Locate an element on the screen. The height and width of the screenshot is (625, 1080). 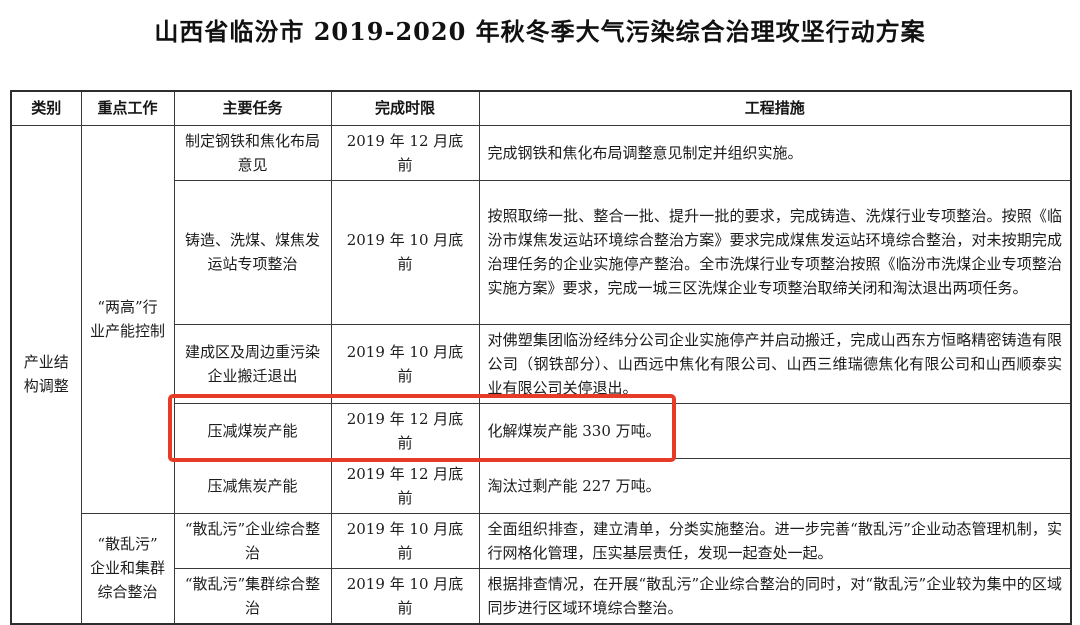
header-measures: 工程措施 is located at coordinates (775, 108).